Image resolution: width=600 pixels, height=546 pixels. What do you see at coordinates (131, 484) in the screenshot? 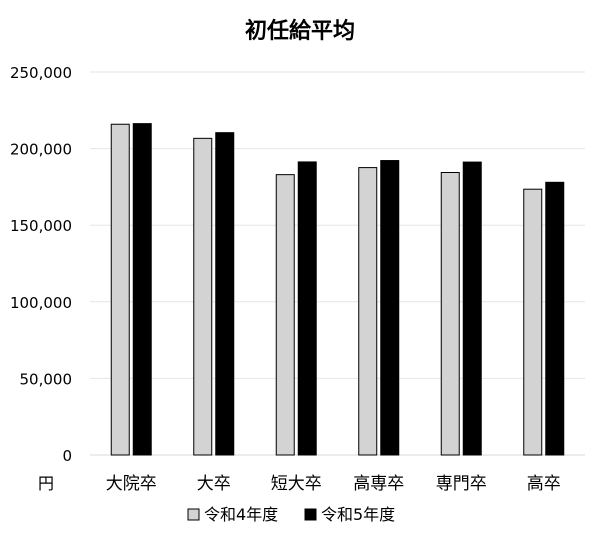
I see `x-tick-label: 大院卒` at bounding box center [131, 484].